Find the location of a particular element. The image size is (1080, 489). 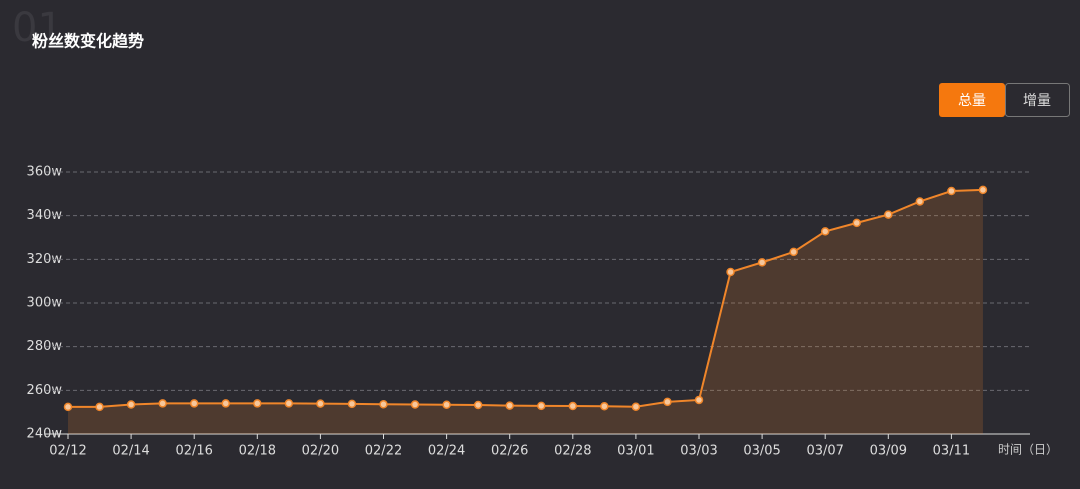

badge: 01 is located at coordinates (37, 28).